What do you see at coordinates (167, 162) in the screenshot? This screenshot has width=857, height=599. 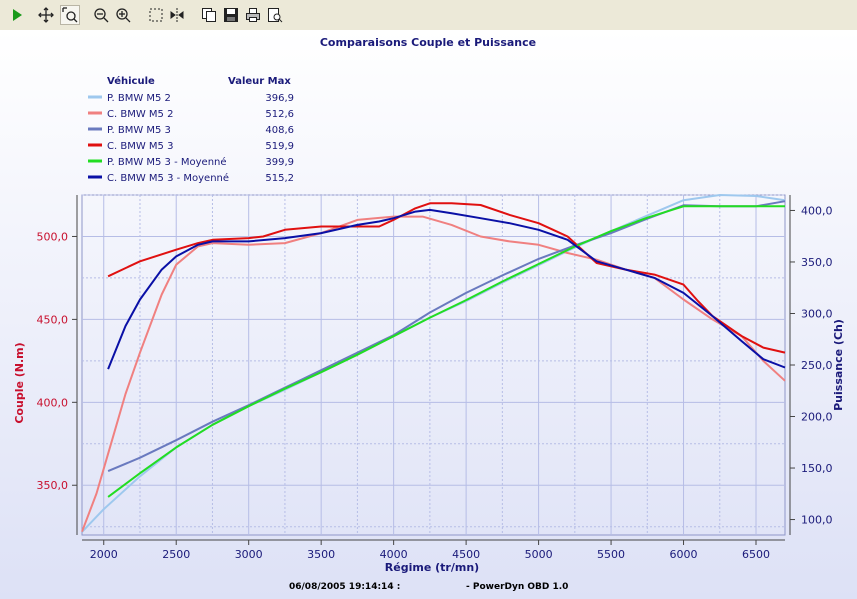 I see `legend-series-name: P. BMW M5 3 - Moyenné` at bounding box center [167, 162].